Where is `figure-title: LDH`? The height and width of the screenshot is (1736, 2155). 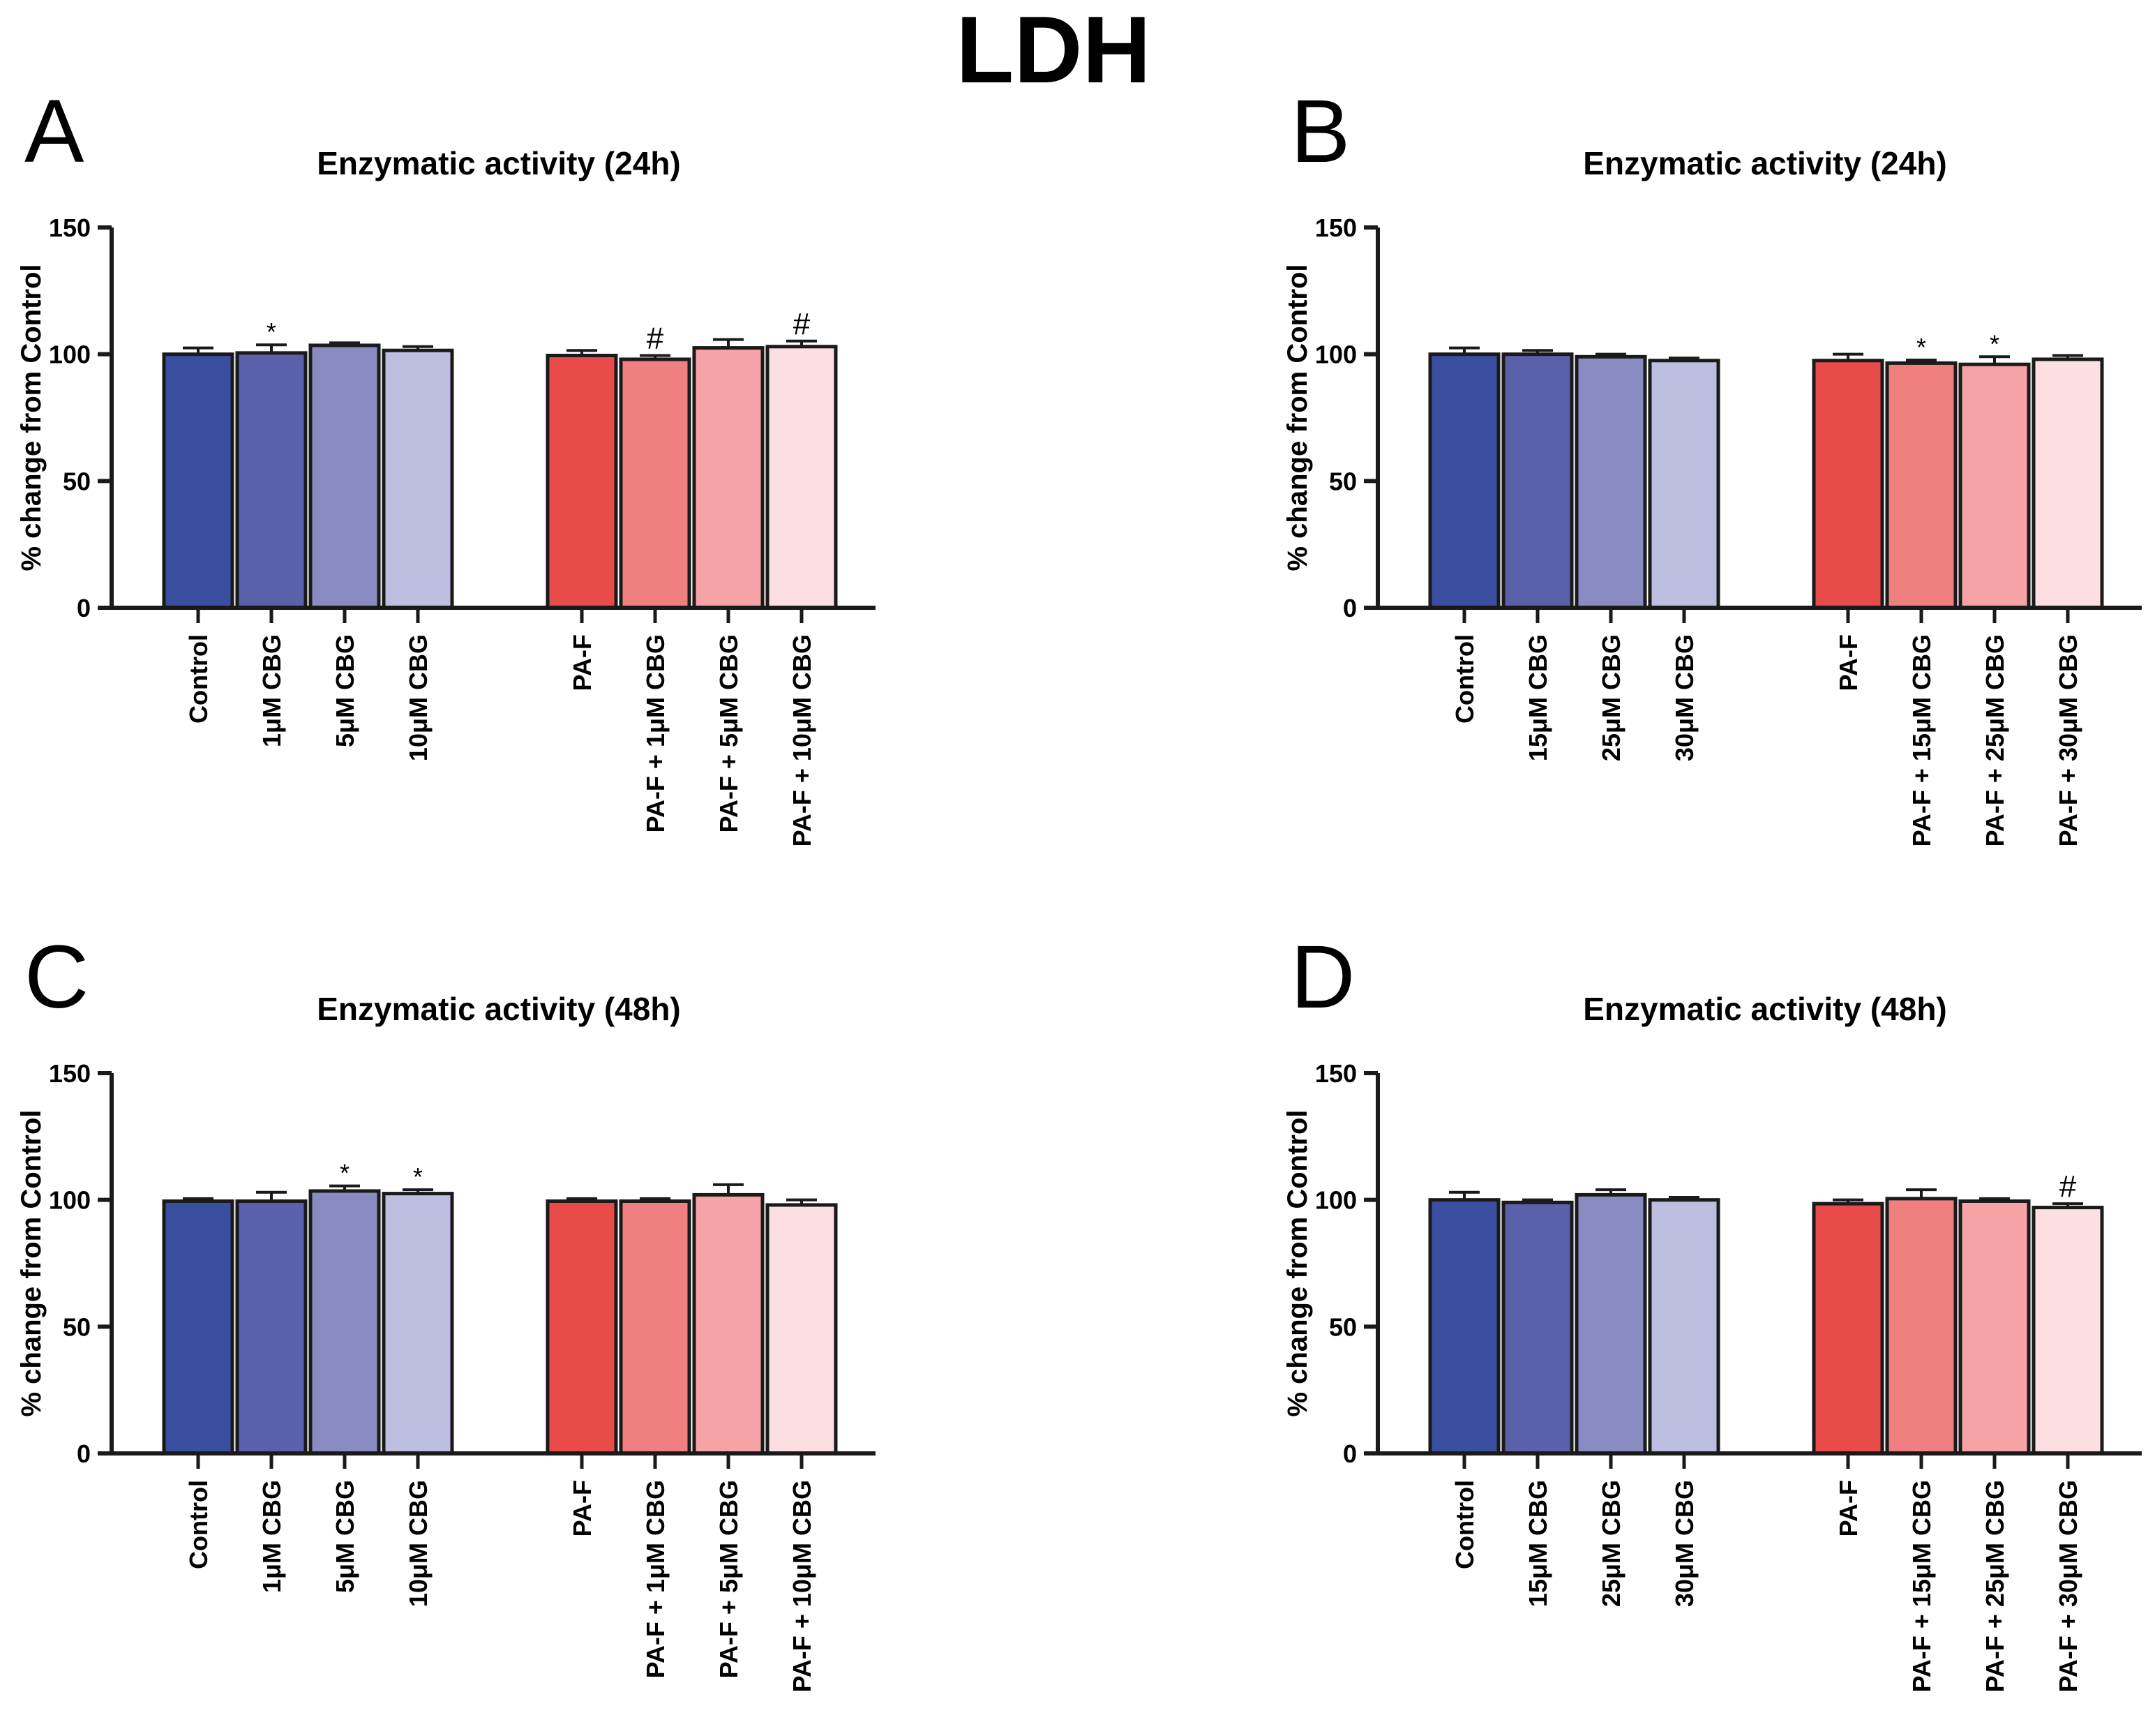
figure-title: LDH is located at coordinates (1053, 51).